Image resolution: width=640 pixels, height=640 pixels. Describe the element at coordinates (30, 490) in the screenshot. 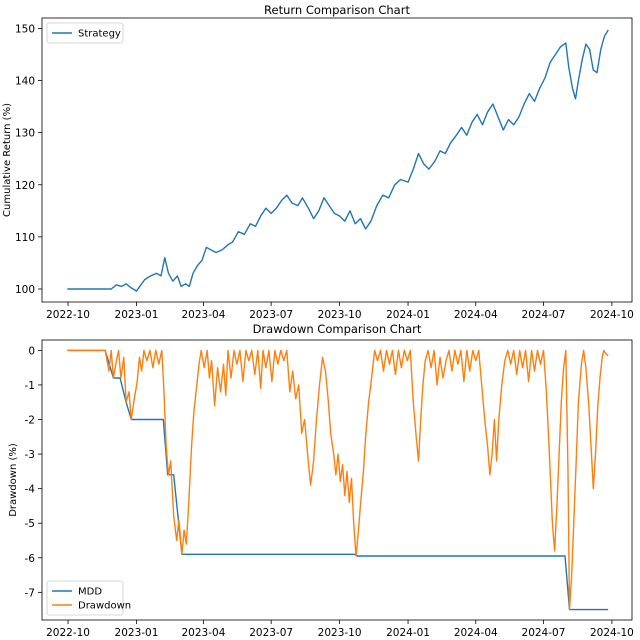

I see `drawdown-y-tick-label: -4` at that location.